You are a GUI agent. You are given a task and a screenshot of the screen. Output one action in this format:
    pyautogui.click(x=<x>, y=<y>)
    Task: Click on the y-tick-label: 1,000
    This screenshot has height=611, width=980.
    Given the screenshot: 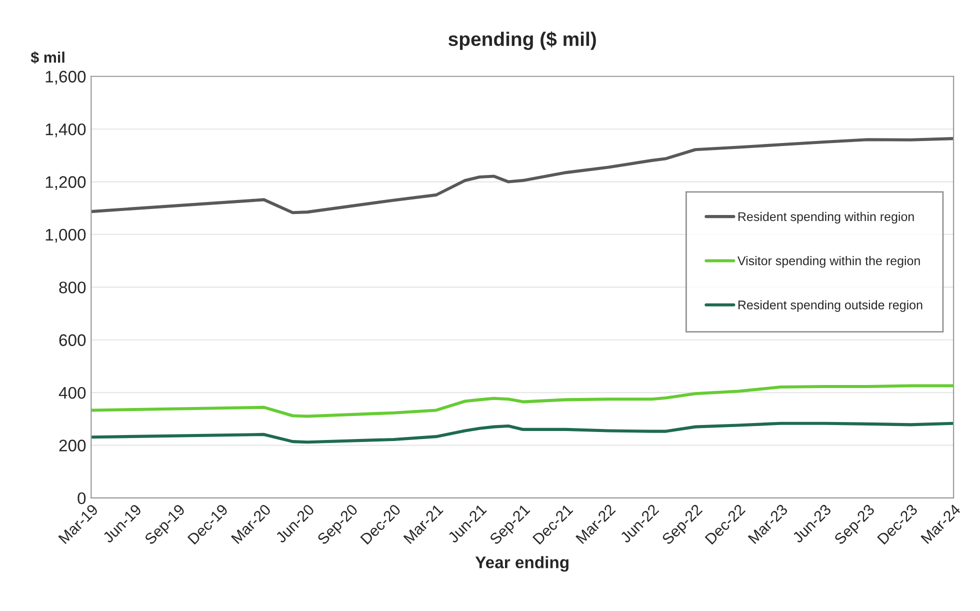 What is the action you would take?
    pyautogui.click(x=66, y=235)
    